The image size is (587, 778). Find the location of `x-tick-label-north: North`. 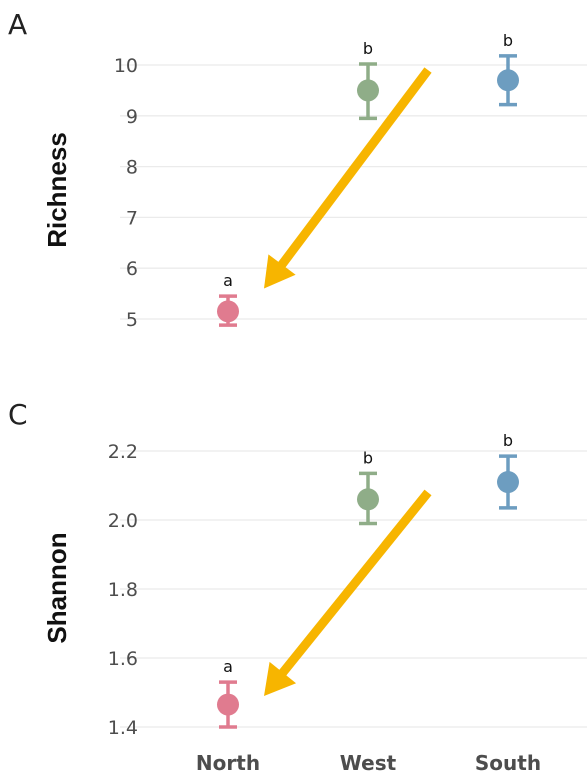

x-tick-label-north: North is located at coordinates (228, 763).